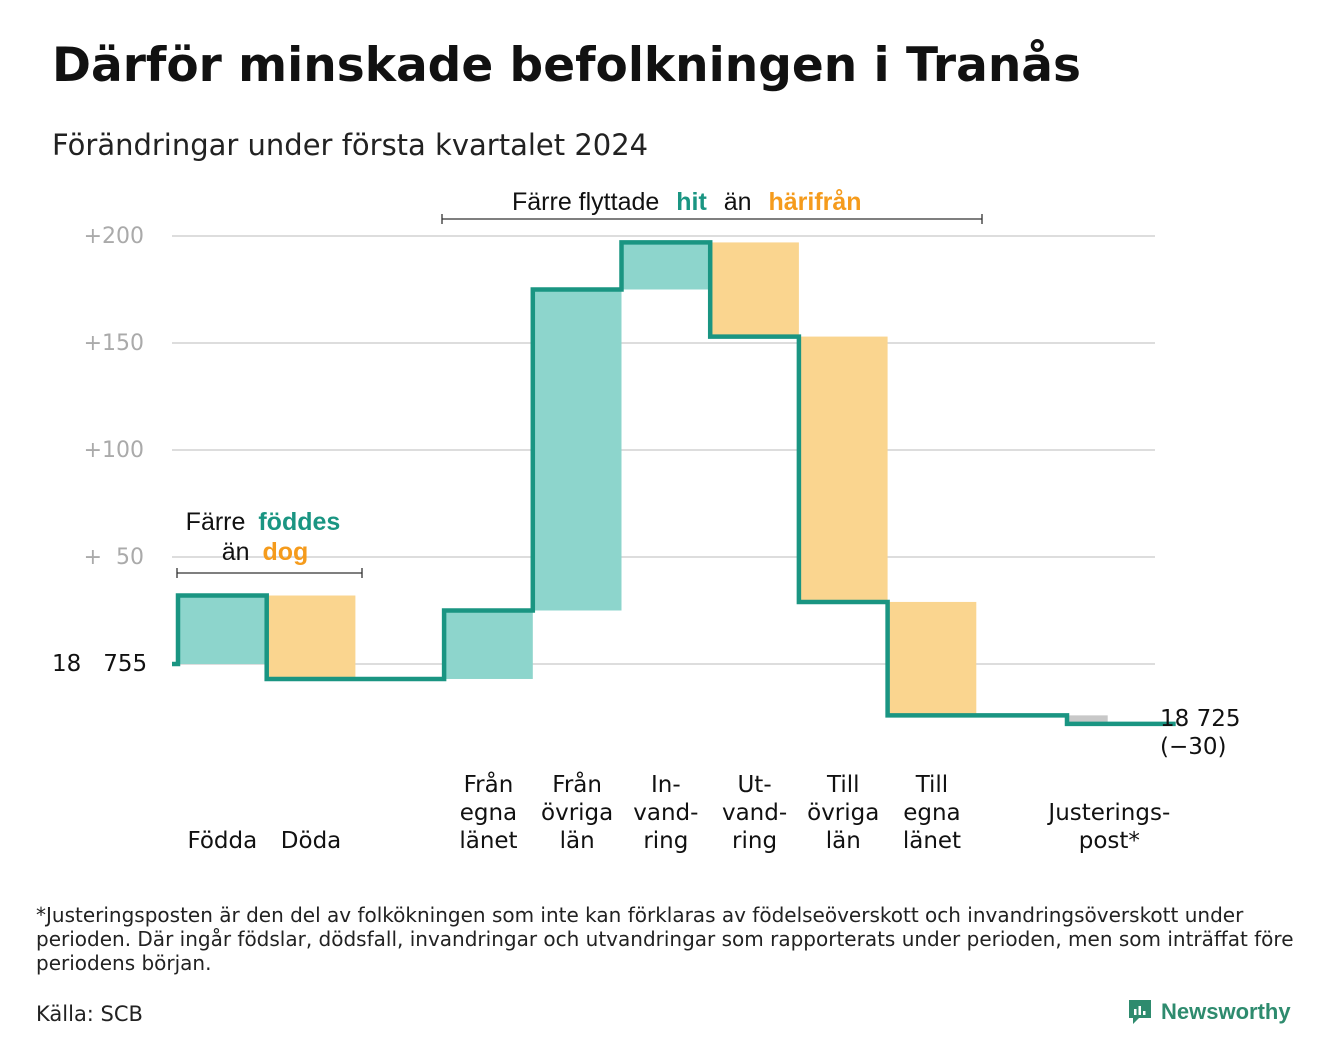 The width and height of the screenshot is (1340, 1060). I want to click on migration-annotation: Färre flyttade hit än härifrån, so click(712, 206).